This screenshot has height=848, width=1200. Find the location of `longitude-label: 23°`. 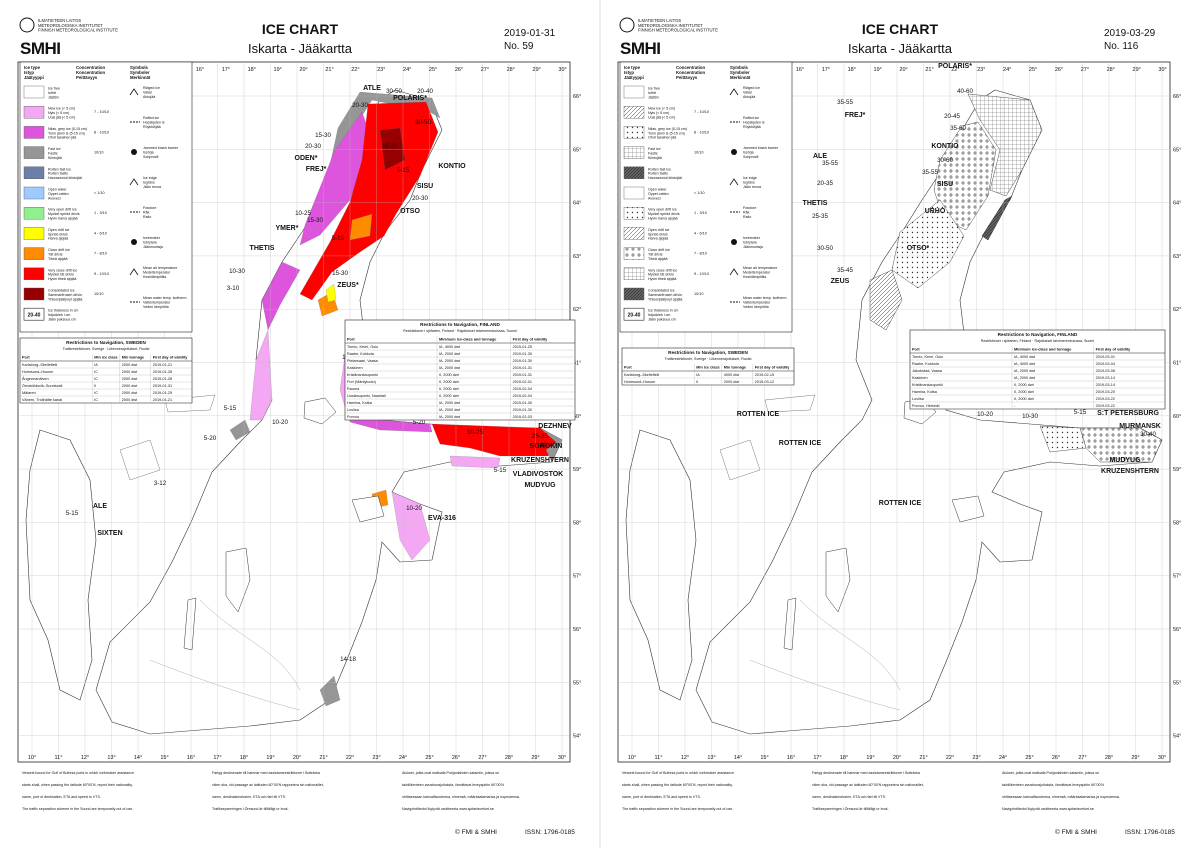

longitude-label: 23° is located at coordinates (976, 758).